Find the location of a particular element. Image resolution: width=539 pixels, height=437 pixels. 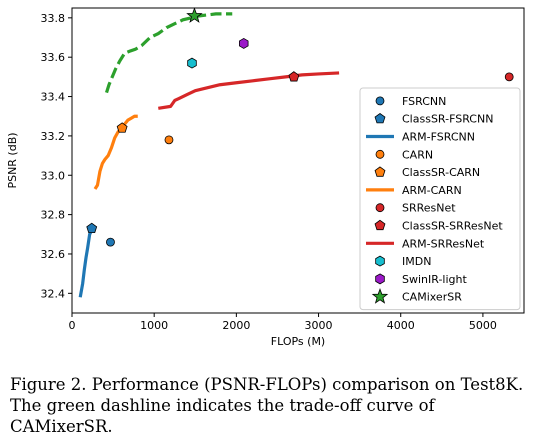

y-tick-label: 32.8 is located at coordinates (53, 215).